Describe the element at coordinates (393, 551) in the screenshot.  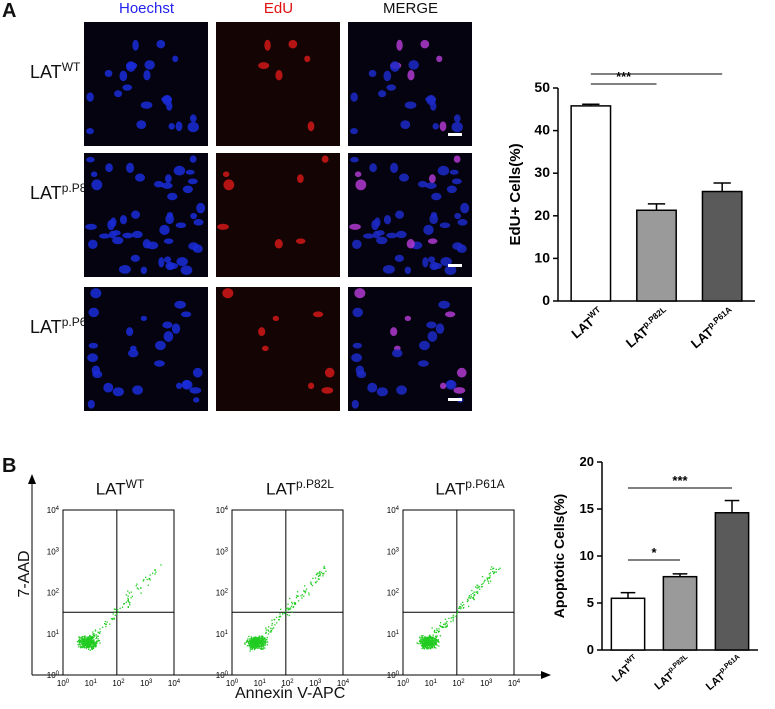
I see `y-tick-label: 103` at that location.